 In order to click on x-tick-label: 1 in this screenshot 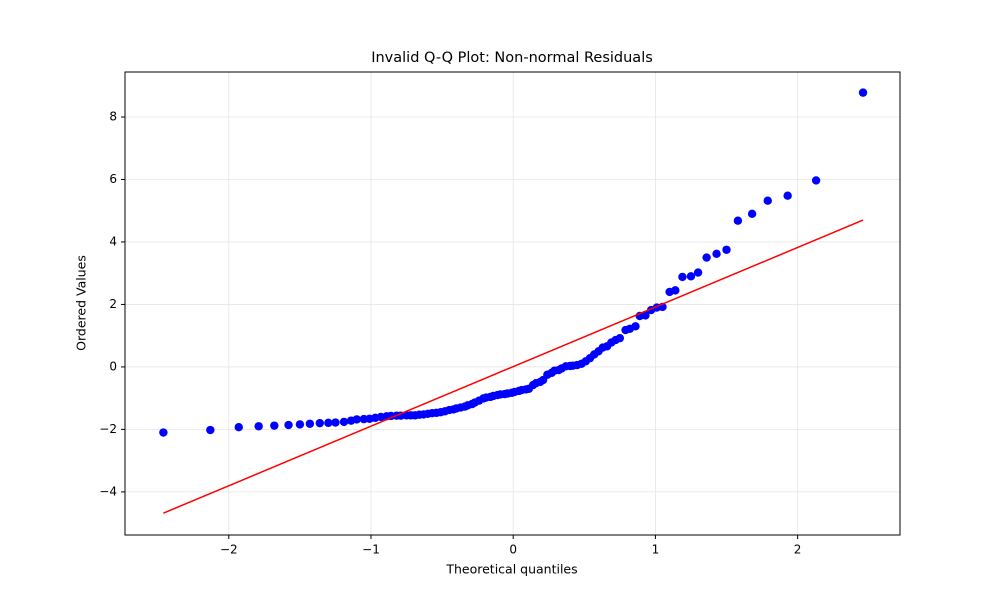, I will do `click(656, 550)`.